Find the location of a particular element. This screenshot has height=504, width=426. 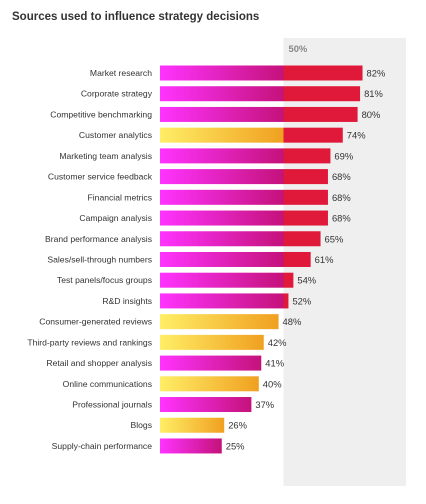

value-label: 82% is located at coordinates (376, 73).